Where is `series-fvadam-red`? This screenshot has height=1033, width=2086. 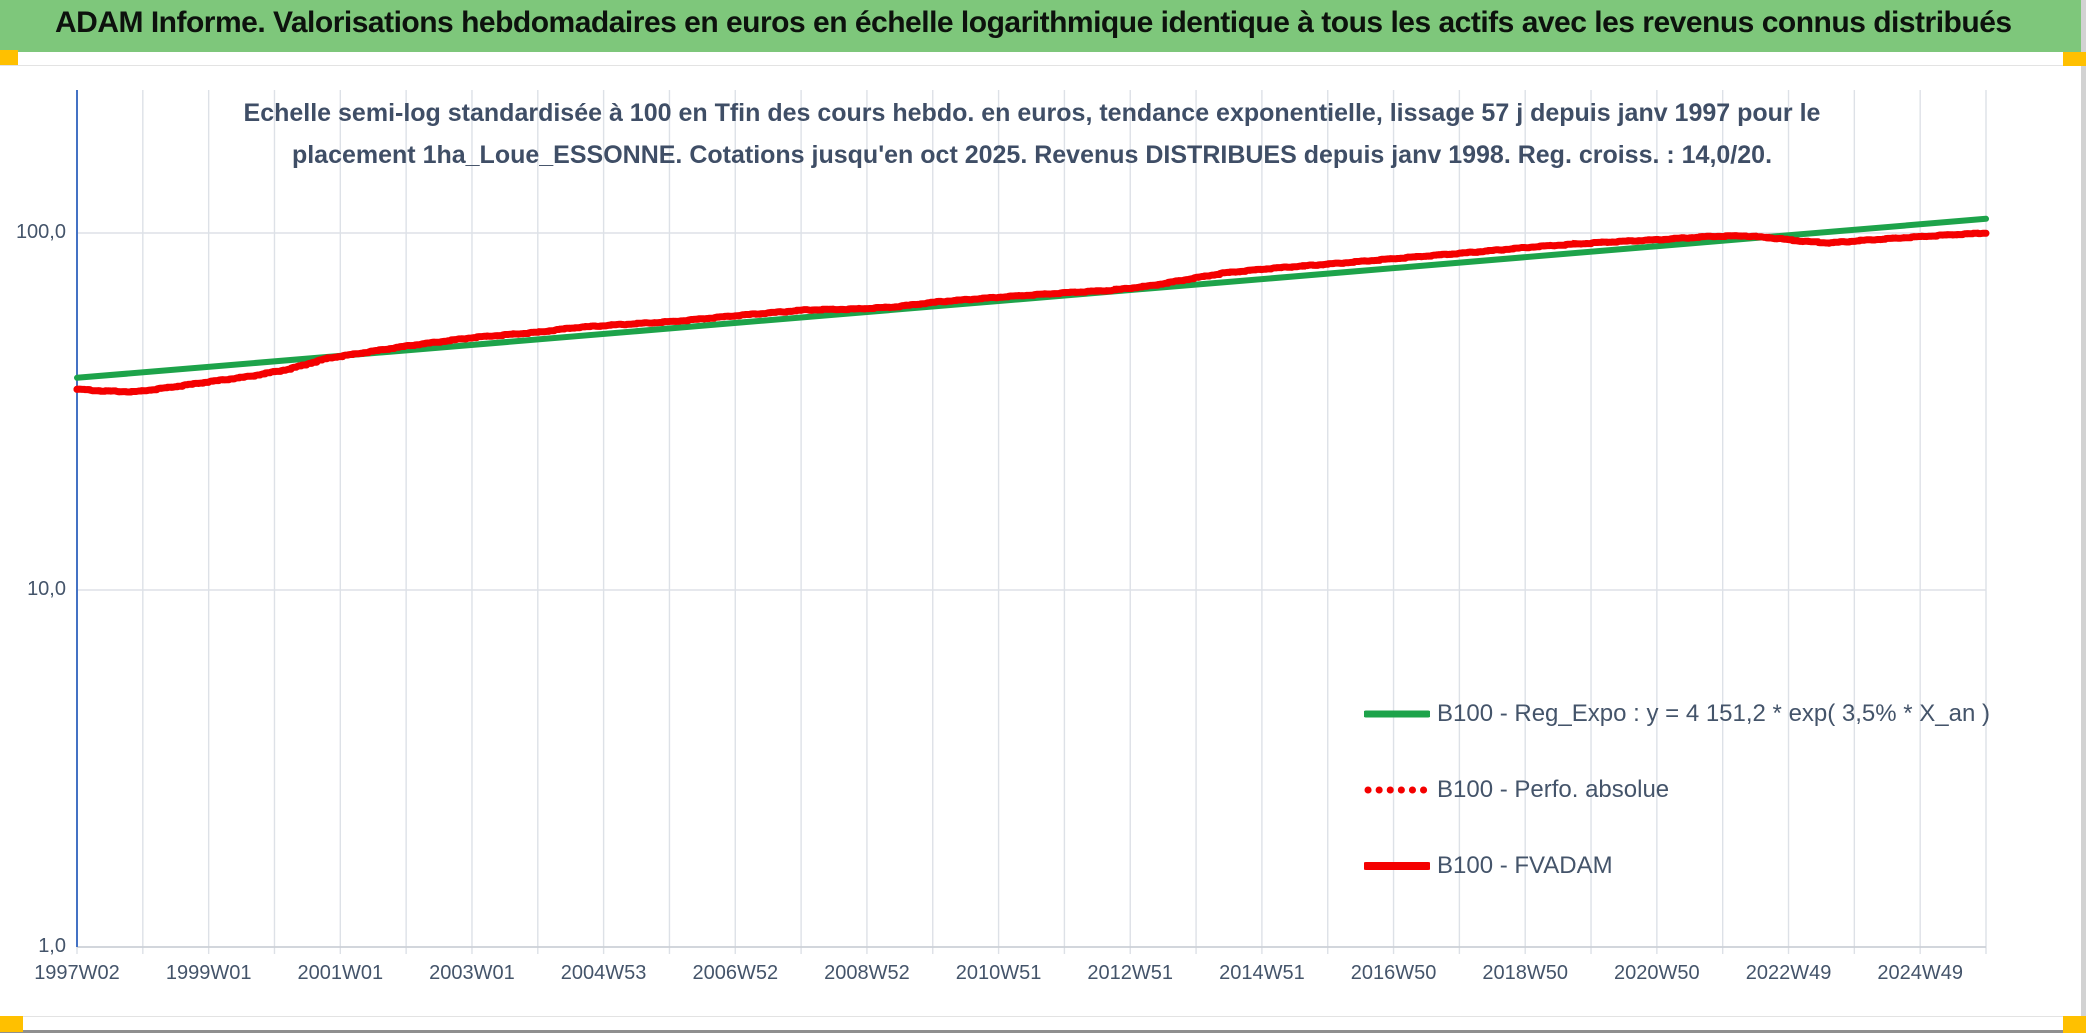 series-fvadam-red is located at coordinates (1031, 312).